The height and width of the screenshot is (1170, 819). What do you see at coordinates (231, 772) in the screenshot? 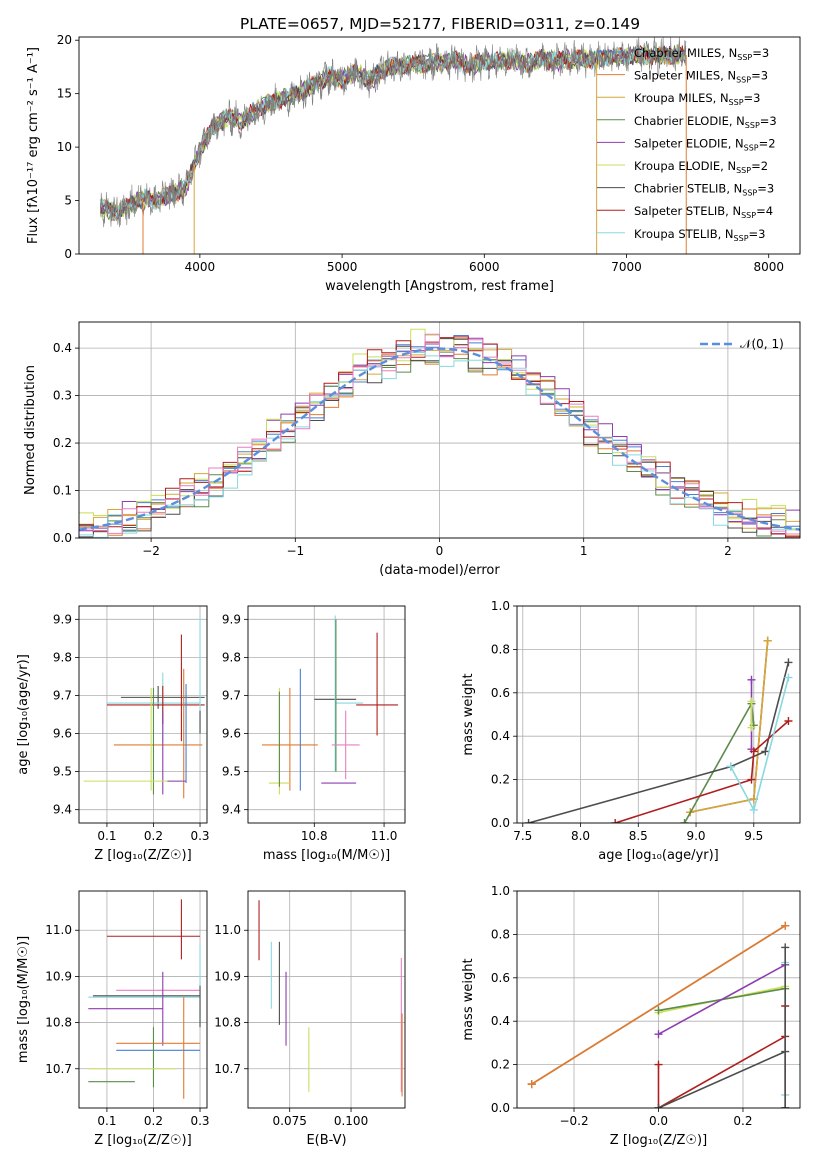
I see `y-tick-label: 9.5` at bounding box center [231, 772].